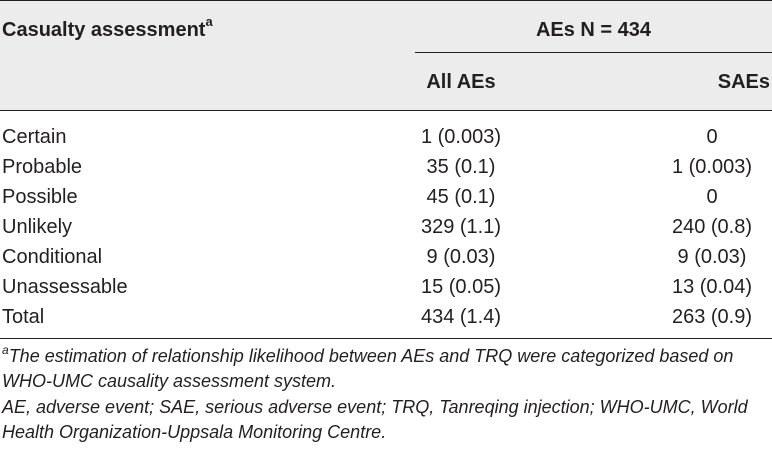  Describe the element at coordinates (40, 197) in the screenshot. I see `row-label-cell: Possible` at that location.